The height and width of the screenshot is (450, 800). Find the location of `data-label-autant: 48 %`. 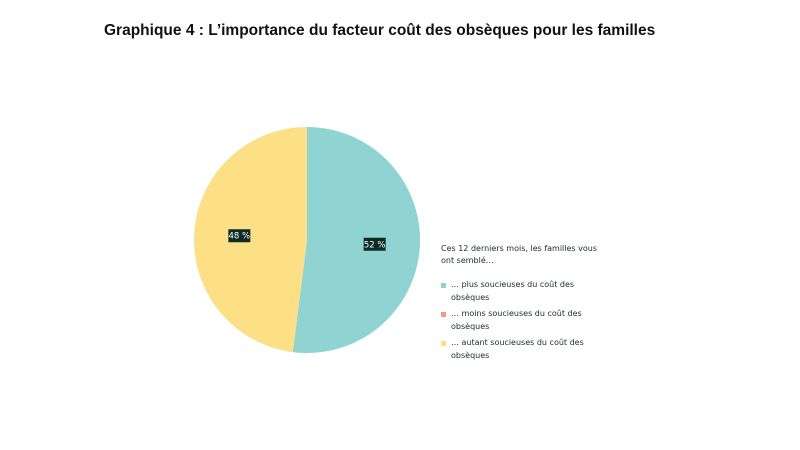

data-label-autant: 48 % is located at coordinates (239, 236).